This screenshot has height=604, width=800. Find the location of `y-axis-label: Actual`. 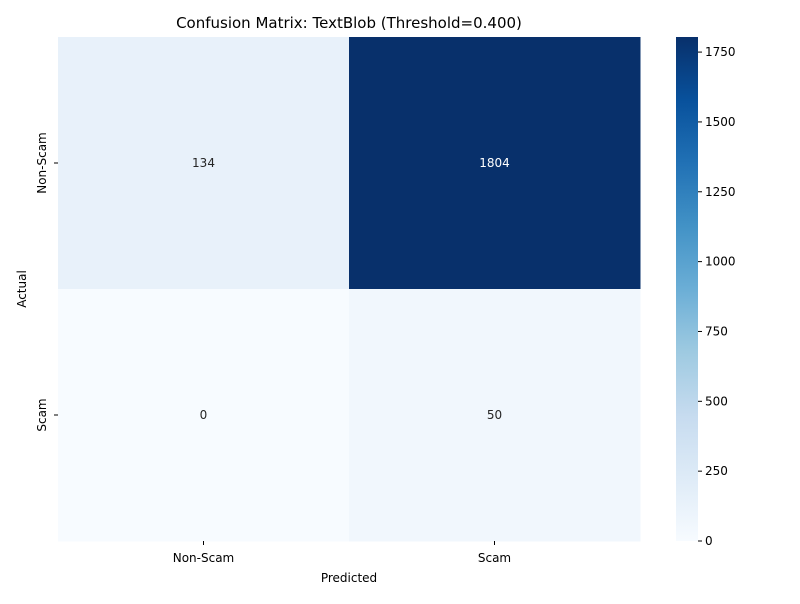

y-axis-label: Actual is located at coordinates (22, 289).